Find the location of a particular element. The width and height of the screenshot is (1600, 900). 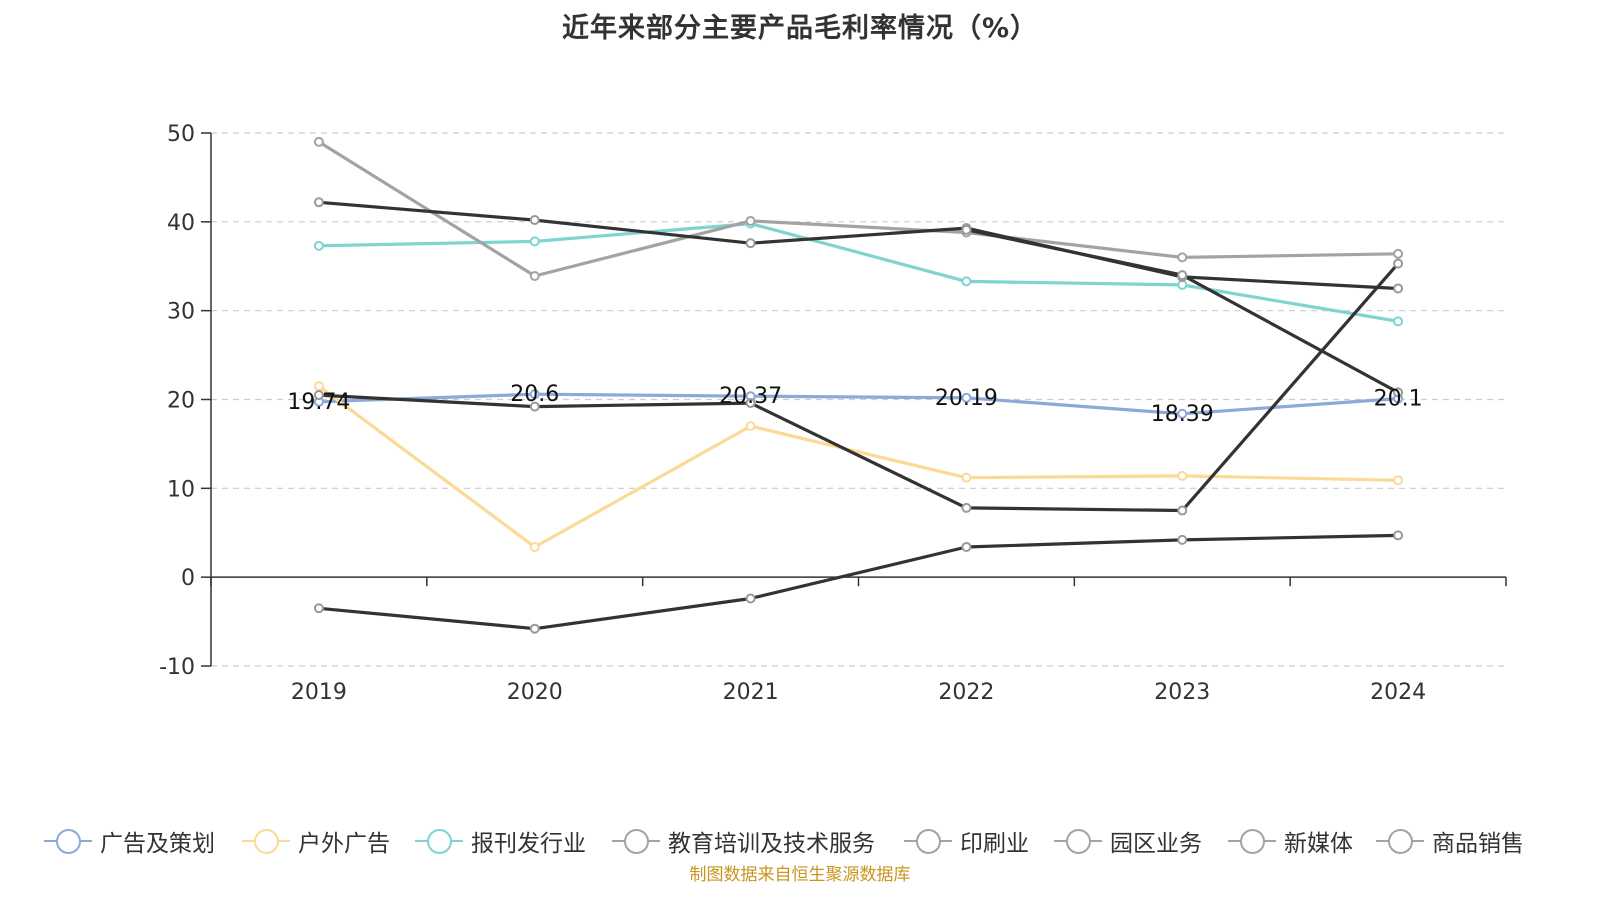

legend-item-2: 报刊发行业 is located at coordinates (500, 841).